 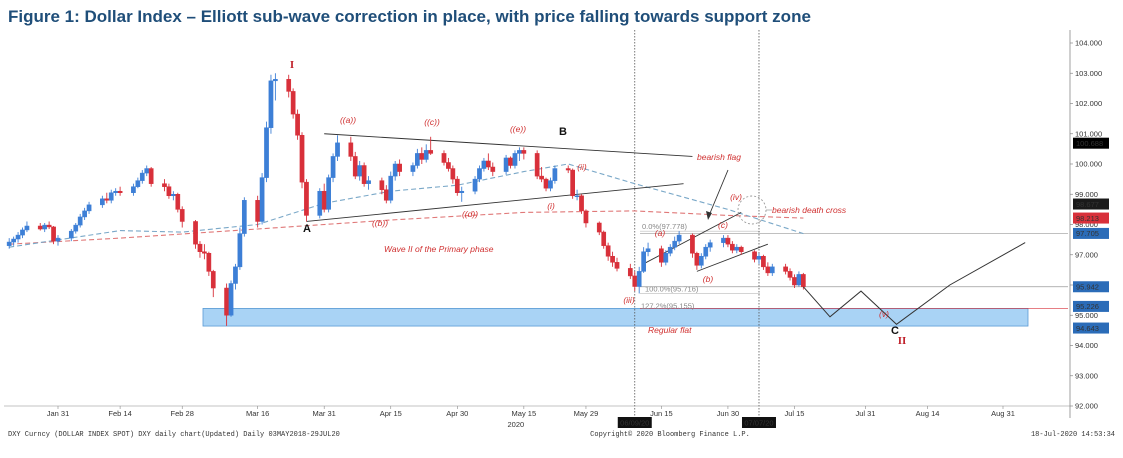 I want to click on y-tick-label-10: 94.000, so click(x=1086, y=345).